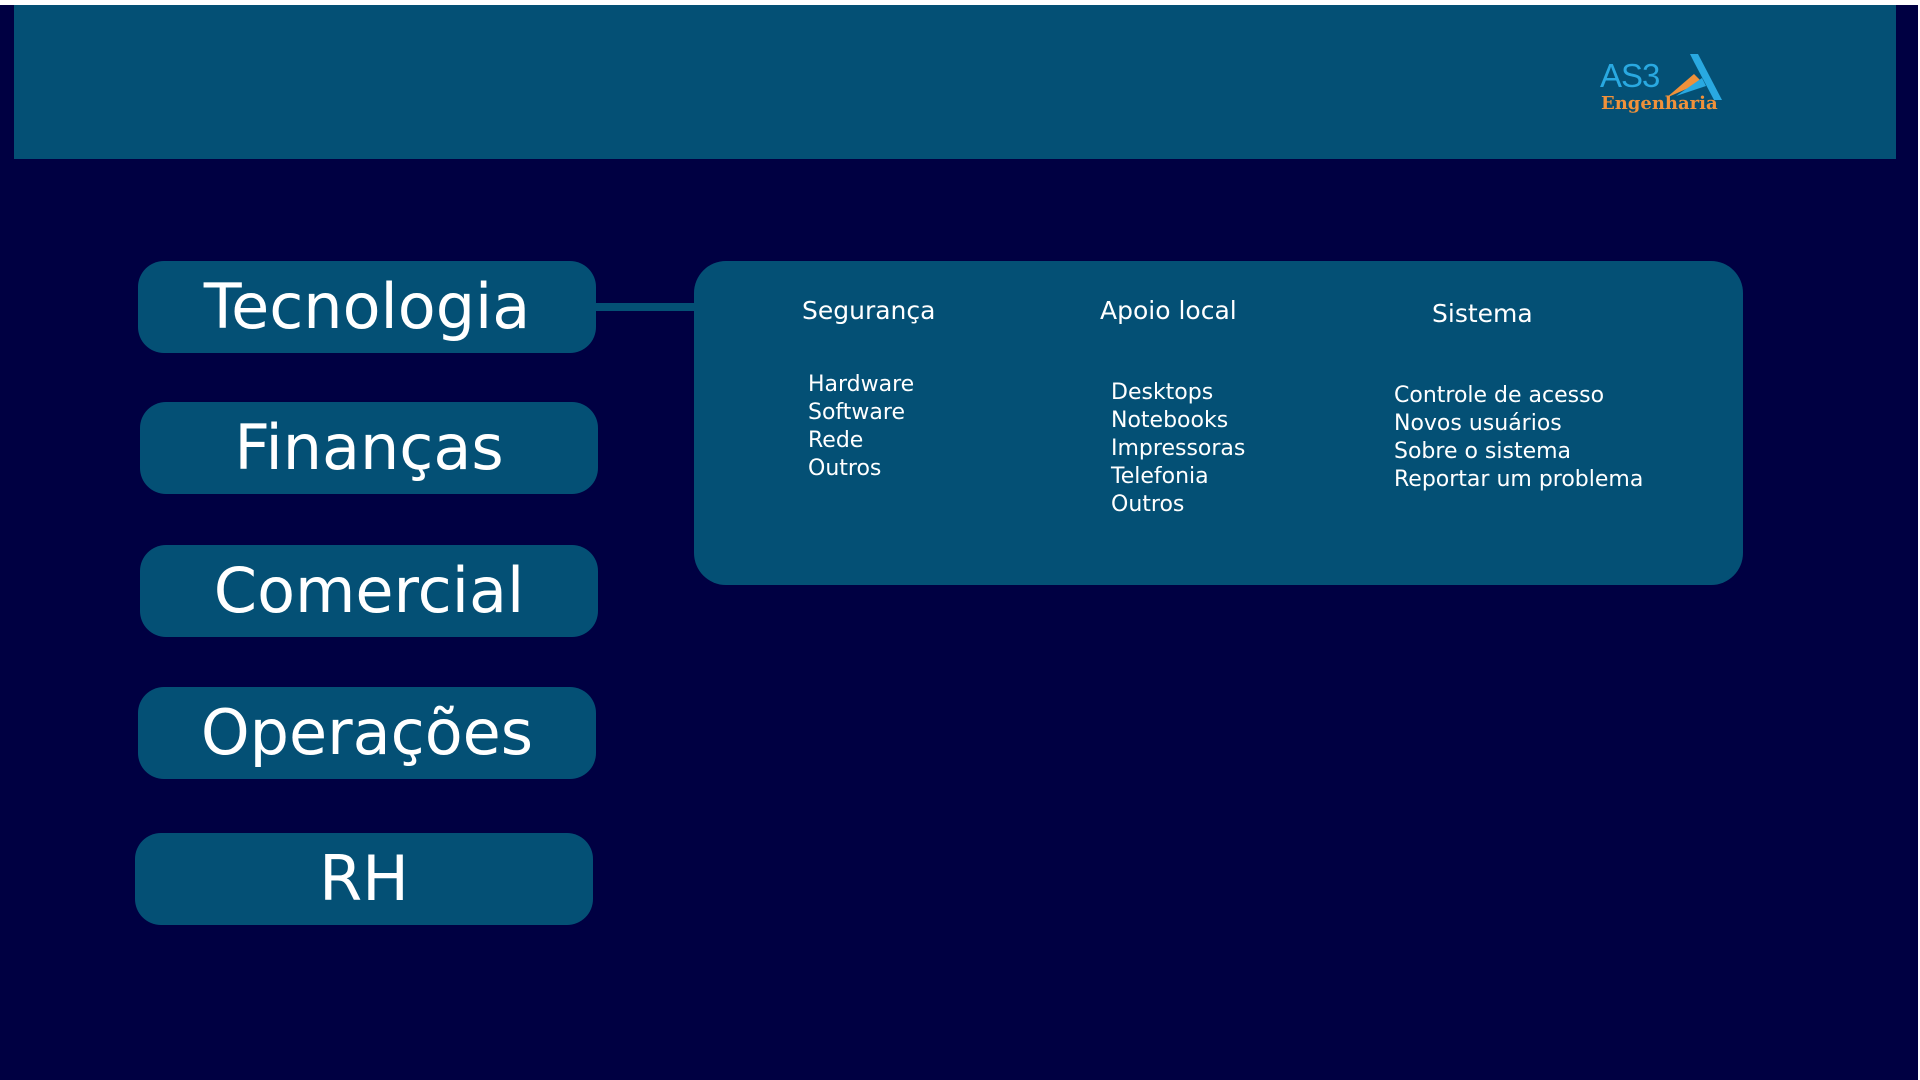  What do you see at coordinates (1168, 310) in the screenshot?
I see `submenu-heading-apoio-local: Apoio local` at bounding box center [1168, 310].